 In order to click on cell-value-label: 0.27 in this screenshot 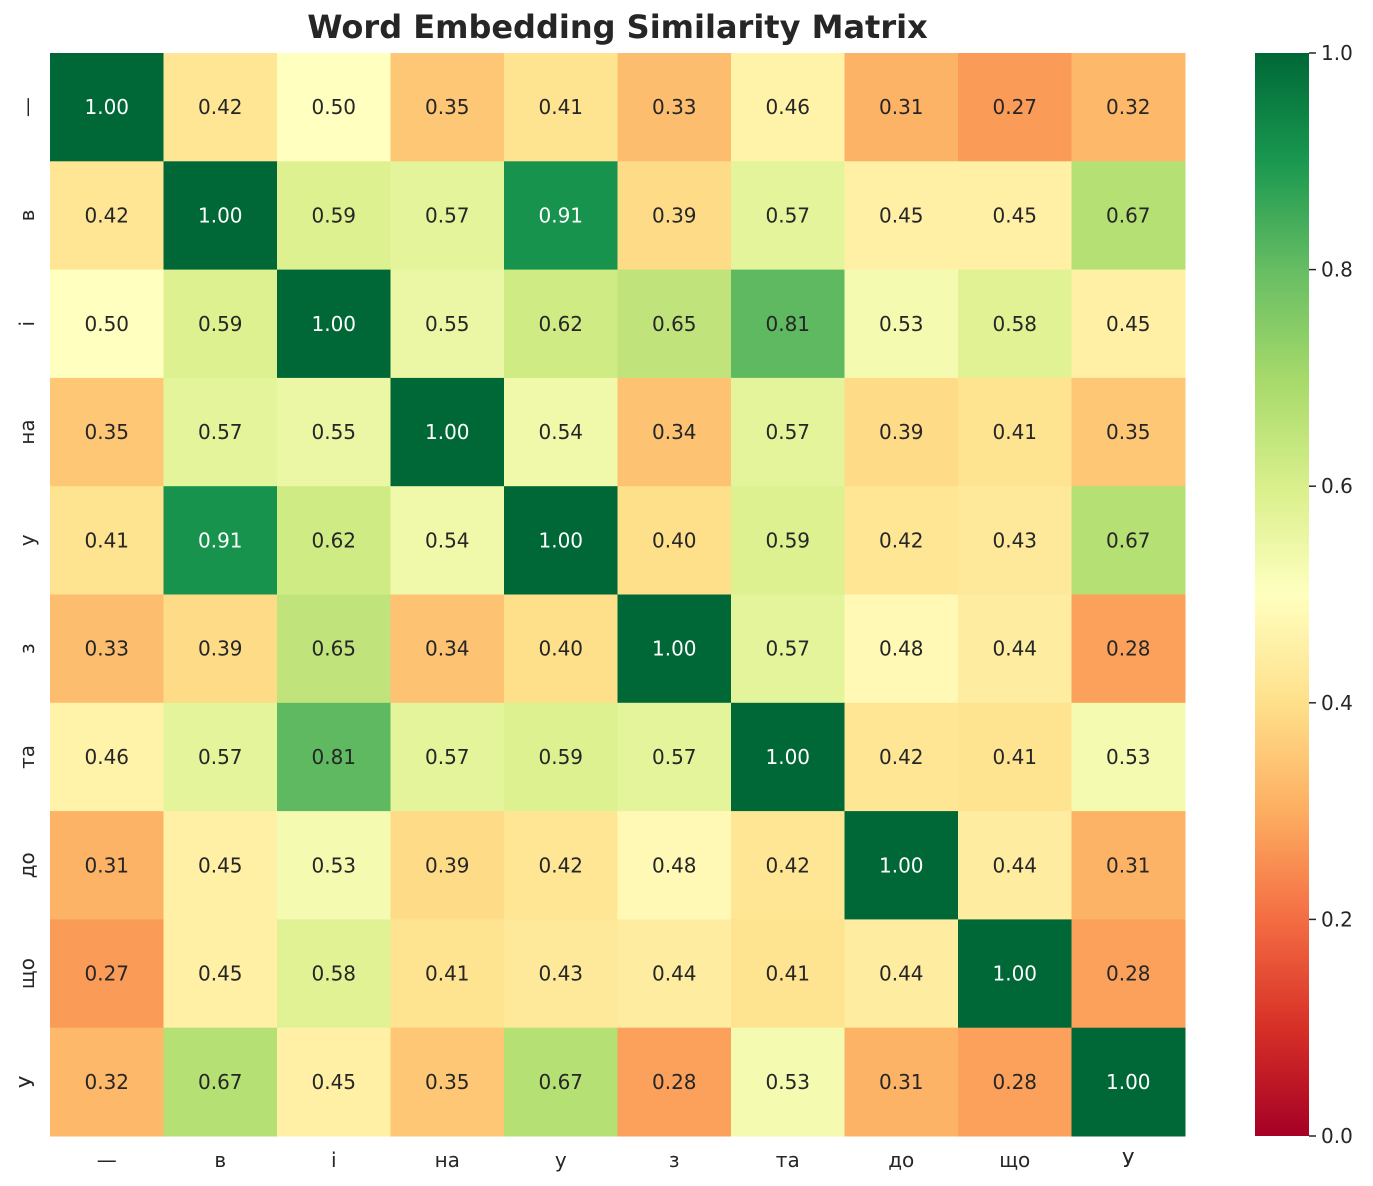, I will do `click(1014, 107)`.